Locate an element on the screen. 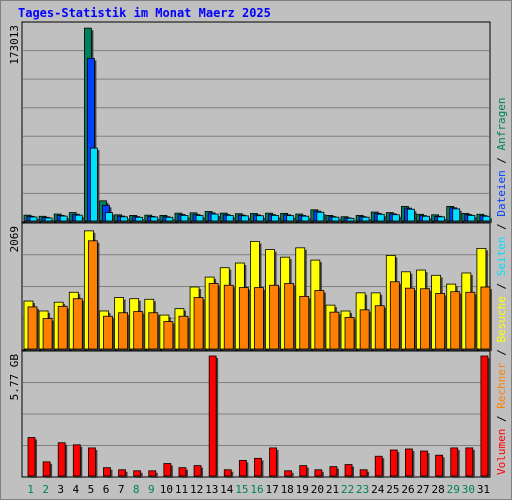  sites-bar-day-9-body is located at coordinates (153, 331).